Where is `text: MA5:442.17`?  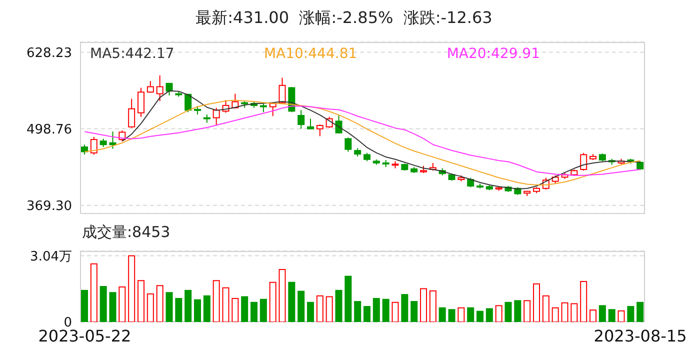
text: MA5:442.17 is located at coordinates (132, 54).